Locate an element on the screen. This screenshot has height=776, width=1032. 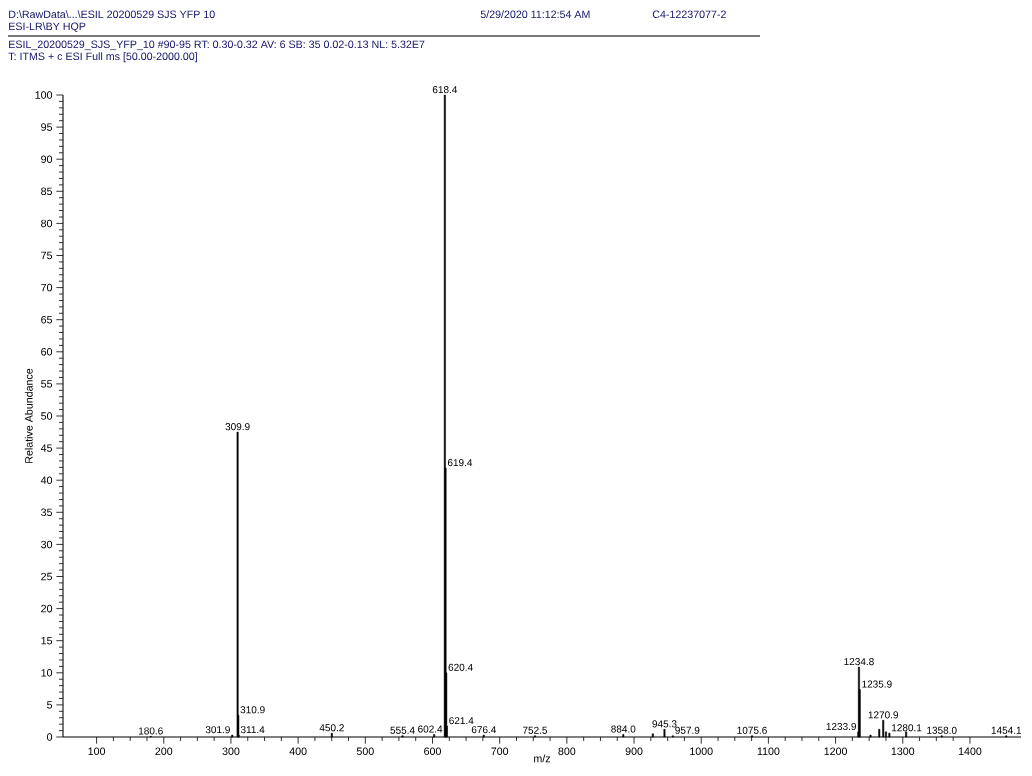
annotation: 311.4 is located at coordinates (252, 730).